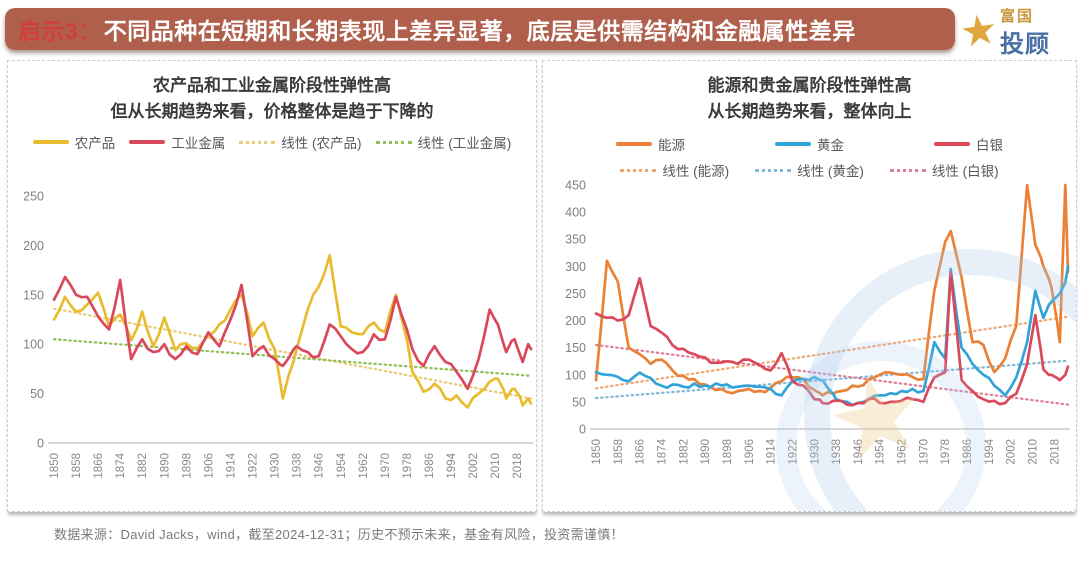 The image size is (1080, 562). Describe the element at coordinates (809, 85) in the screenshot. I see `right-chart-title-line1: 能源和贵金属阶段性弹性高` at that location.